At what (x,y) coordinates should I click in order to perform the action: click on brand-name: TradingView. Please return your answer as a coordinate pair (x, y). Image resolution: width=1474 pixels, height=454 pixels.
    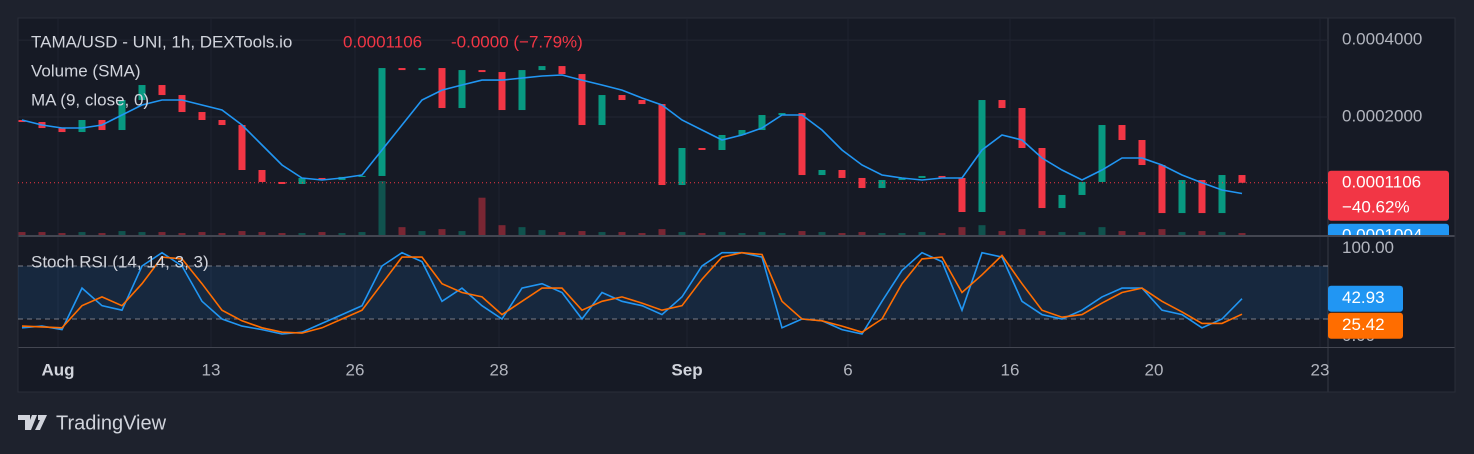
    Looking at the image, I should click on (111, 423).